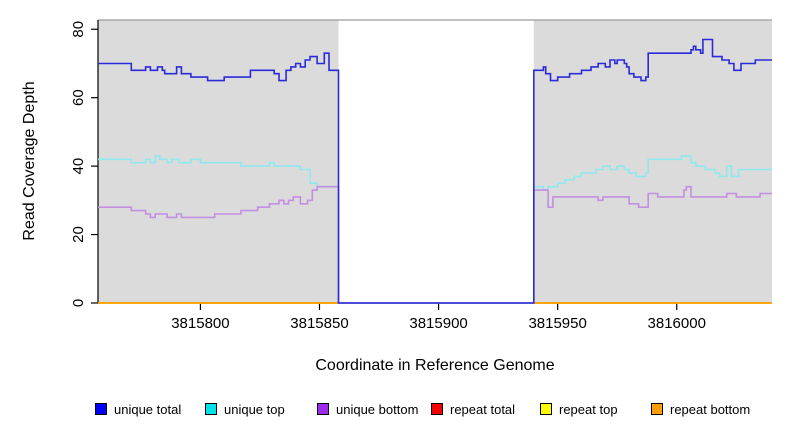 The height and width of the screenshot is (432, 792). I want to click on y-tick-label: 40, so click(78, 166).